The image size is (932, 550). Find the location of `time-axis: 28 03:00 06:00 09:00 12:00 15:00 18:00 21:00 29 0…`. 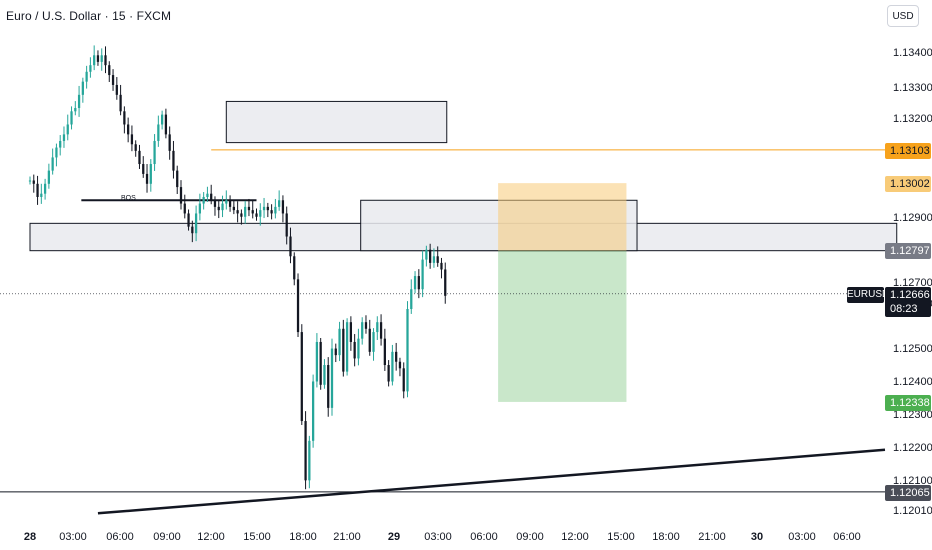

time-axis: 28 03:00 06:00 09:00 12:00 15:00 18:00 21:00 29 0… is located at coordinates (442, 537).